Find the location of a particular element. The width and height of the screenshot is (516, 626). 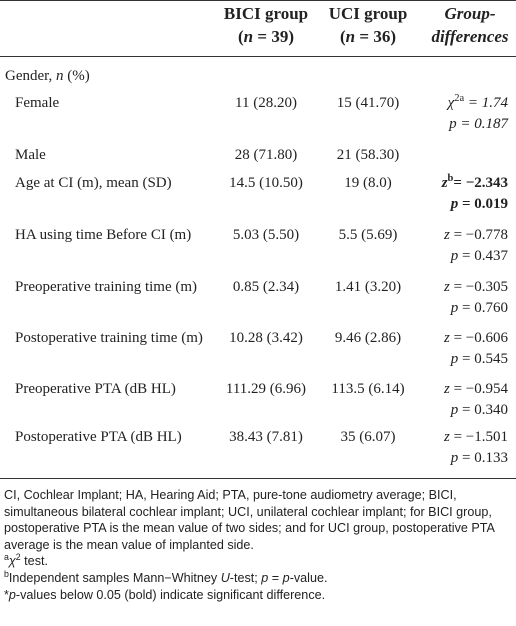

row-label: Preoperative training time (m) is located at coordinates (106, 287).